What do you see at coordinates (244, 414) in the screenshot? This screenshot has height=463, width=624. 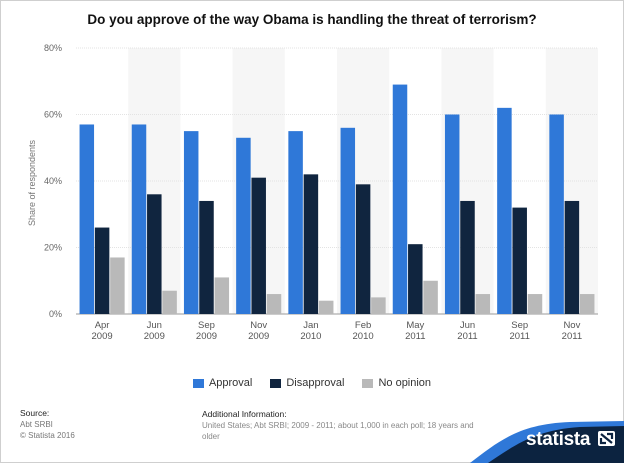 I see `additional-info-heading: Additional Information:` at bounding box center [244, 414].